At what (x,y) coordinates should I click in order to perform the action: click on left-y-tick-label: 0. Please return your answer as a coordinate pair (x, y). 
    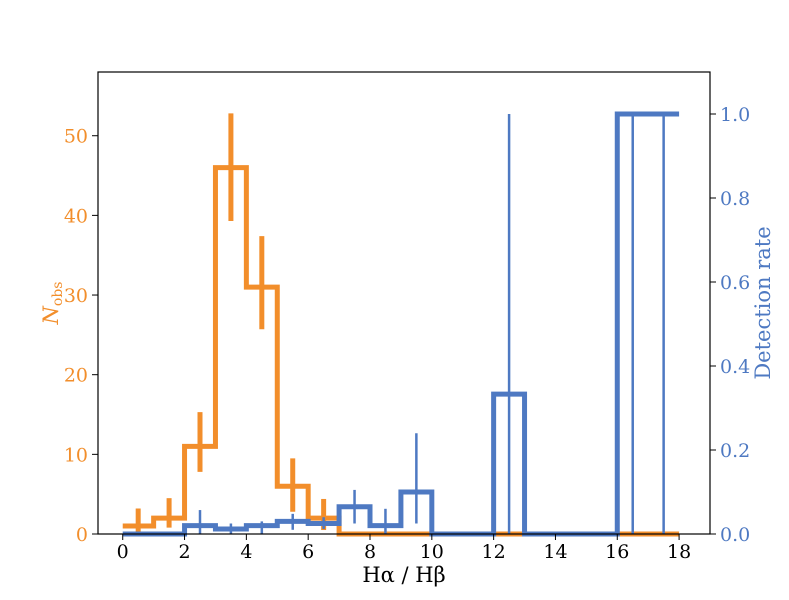
    Looking at the image, I should click on (82, 535).